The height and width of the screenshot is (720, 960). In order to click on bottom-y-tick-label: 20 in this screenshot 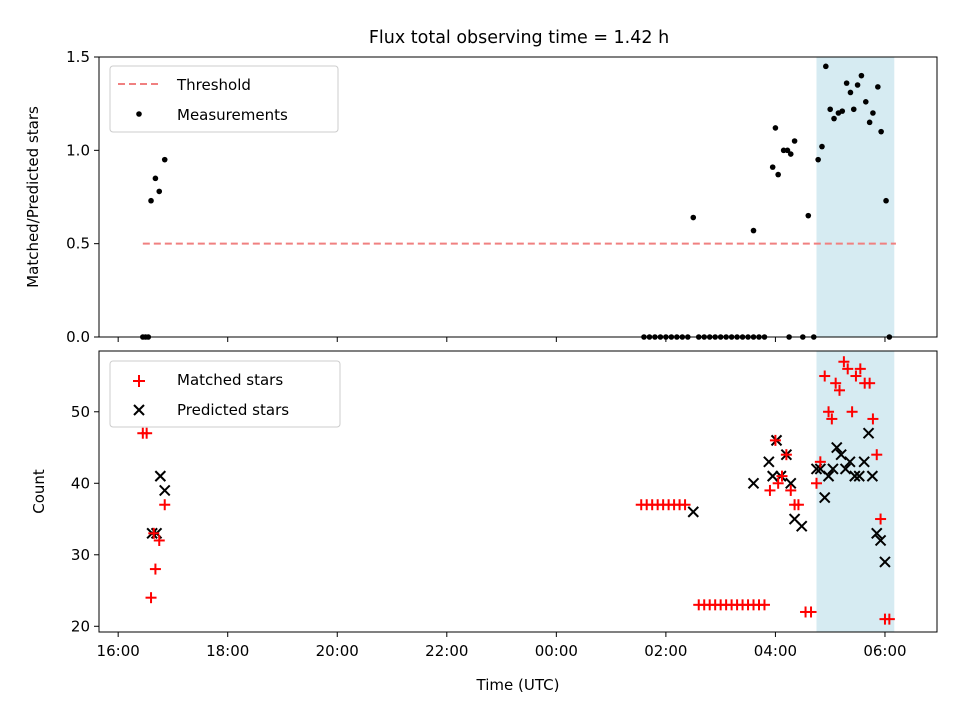, I will do `click(80, 626)`.